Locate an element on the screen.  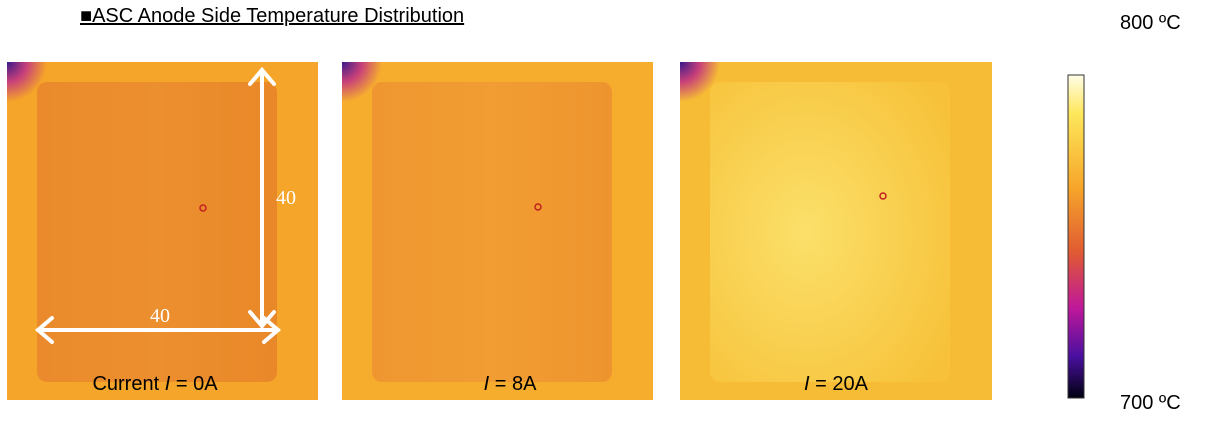
colorbar-max-label: 800 ºC is located at coordinates (1150, 23).